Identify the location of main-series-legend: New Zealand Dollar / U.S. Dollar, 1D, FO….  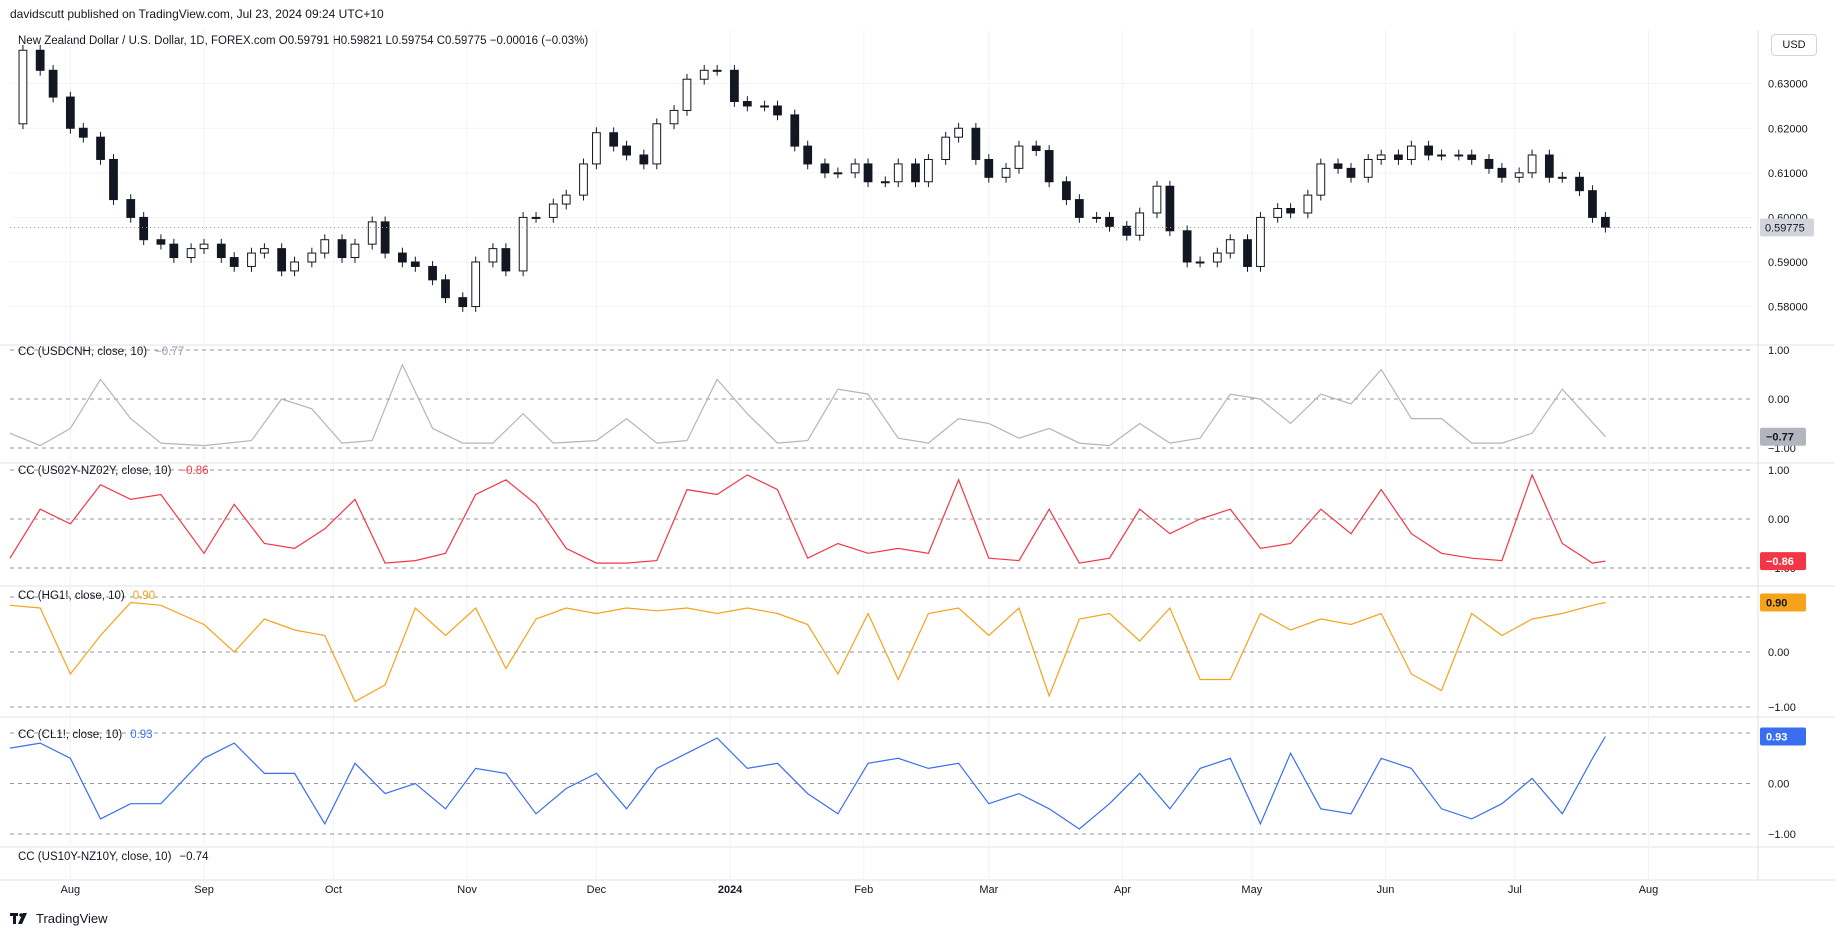
(303, 41).